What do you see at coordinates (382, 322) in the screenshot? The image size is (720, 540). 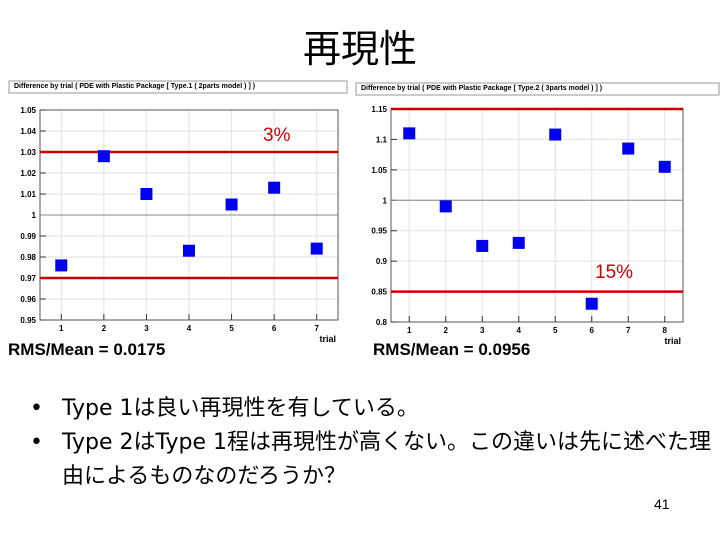 I see `y-tick-label: 0.8` at bounding box center [382, 322].